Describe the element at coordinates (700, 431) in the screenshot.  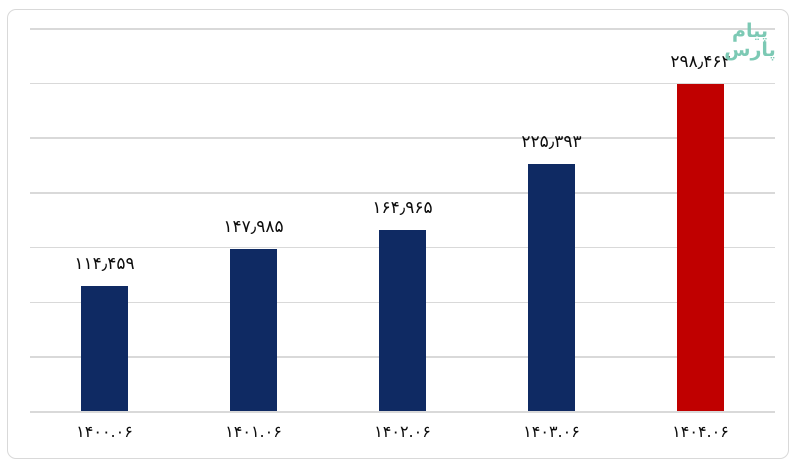
I see `x-axis-label: ۱۴۰۴.۰۶` at that location.